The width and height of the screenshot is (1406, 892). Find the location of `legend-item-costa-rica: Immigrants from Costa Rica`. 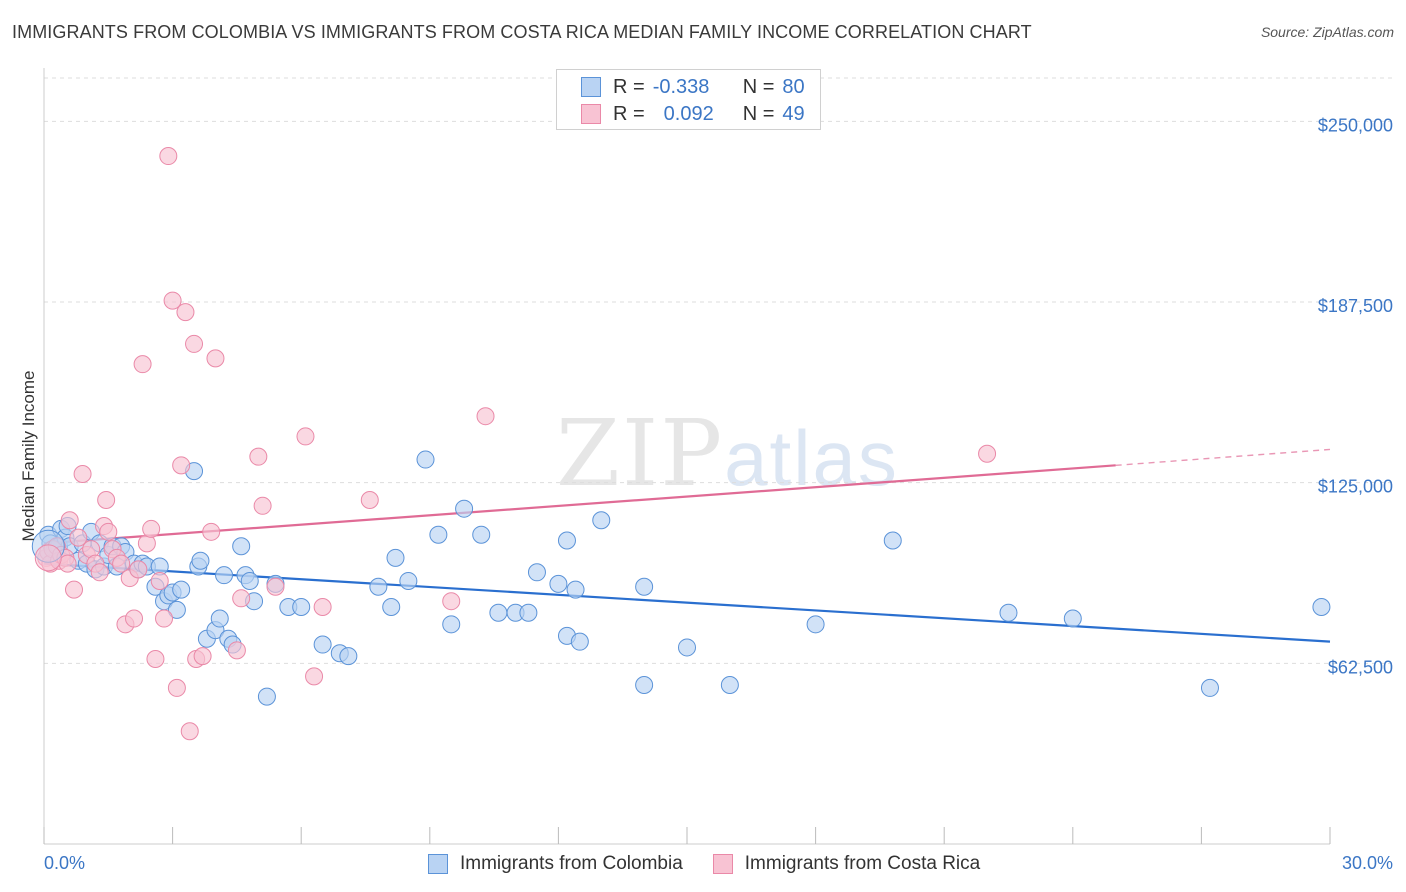

legend-item-costa-rica: Immigrants from Costa Rica is located at coordinates (846, 864).